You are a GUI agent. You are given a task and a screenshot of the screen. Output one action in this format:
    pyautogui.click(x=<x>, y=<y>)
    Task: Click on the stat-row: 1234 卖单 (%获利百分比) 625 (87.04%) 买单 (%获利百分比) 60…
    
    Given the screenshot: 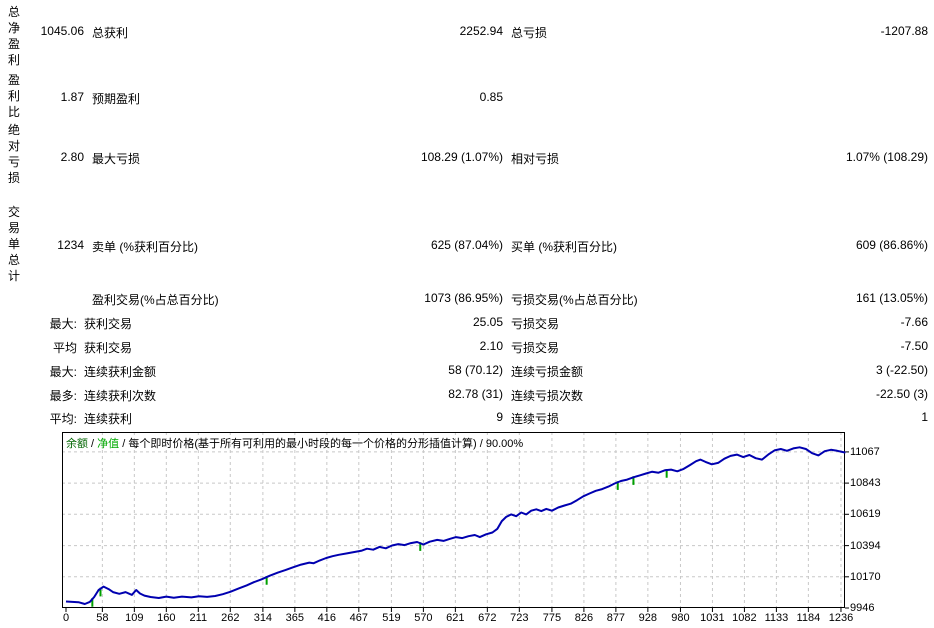 What is the action you would take?
    pyautogui.click(x=467, y=246)
    